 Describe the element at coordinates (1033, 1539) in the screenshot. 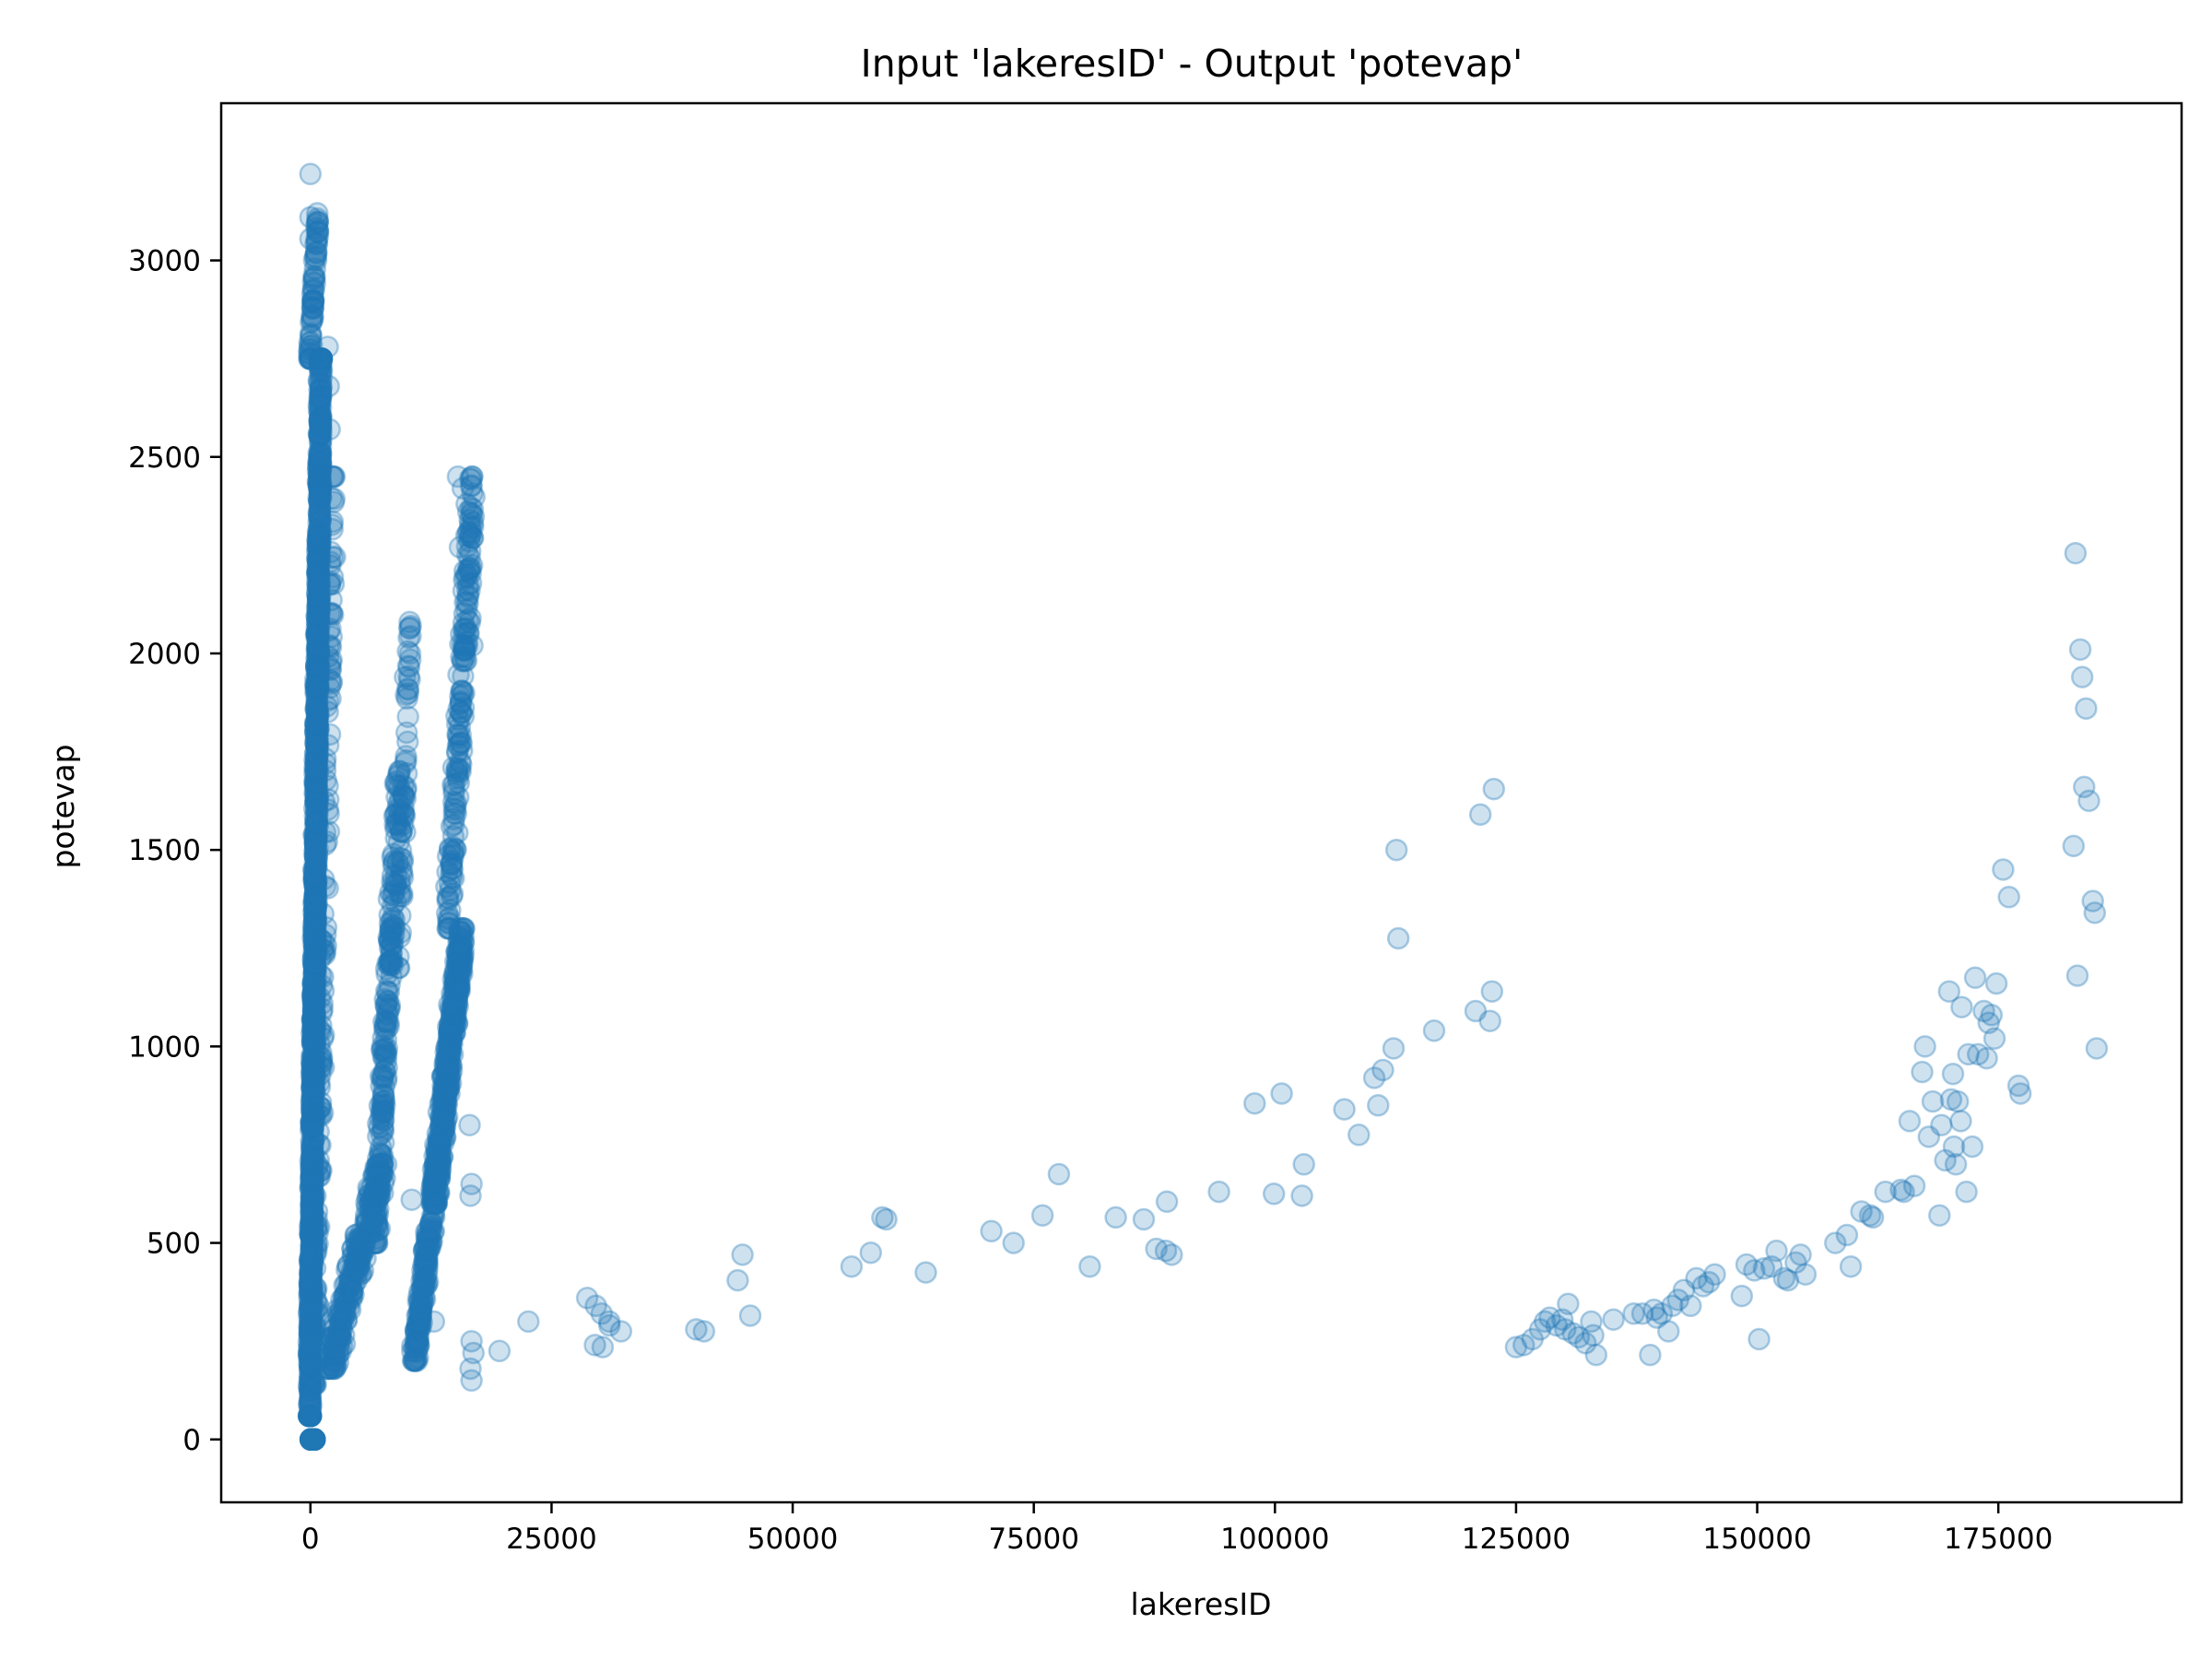

I see `x-tick-label-3: 75000` at that location.